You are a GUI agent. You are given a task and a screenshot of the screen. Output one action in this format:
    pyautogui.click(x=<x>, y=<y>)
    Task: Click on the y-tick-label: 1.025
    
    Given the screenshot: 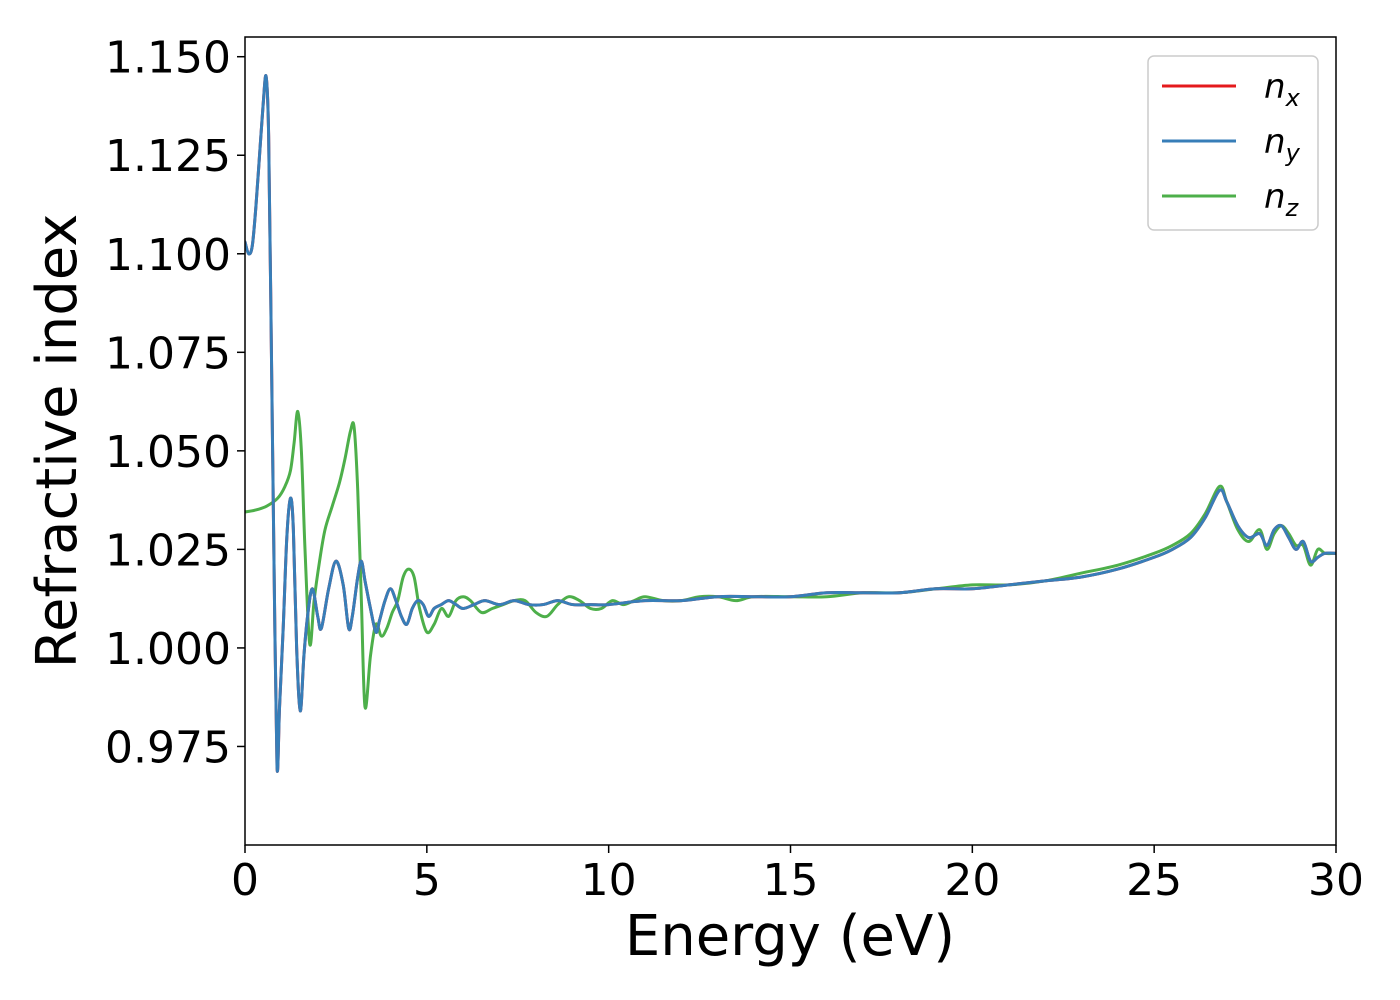 What is the action you would take?
    pyautogui.click(x=168, y=550)
    